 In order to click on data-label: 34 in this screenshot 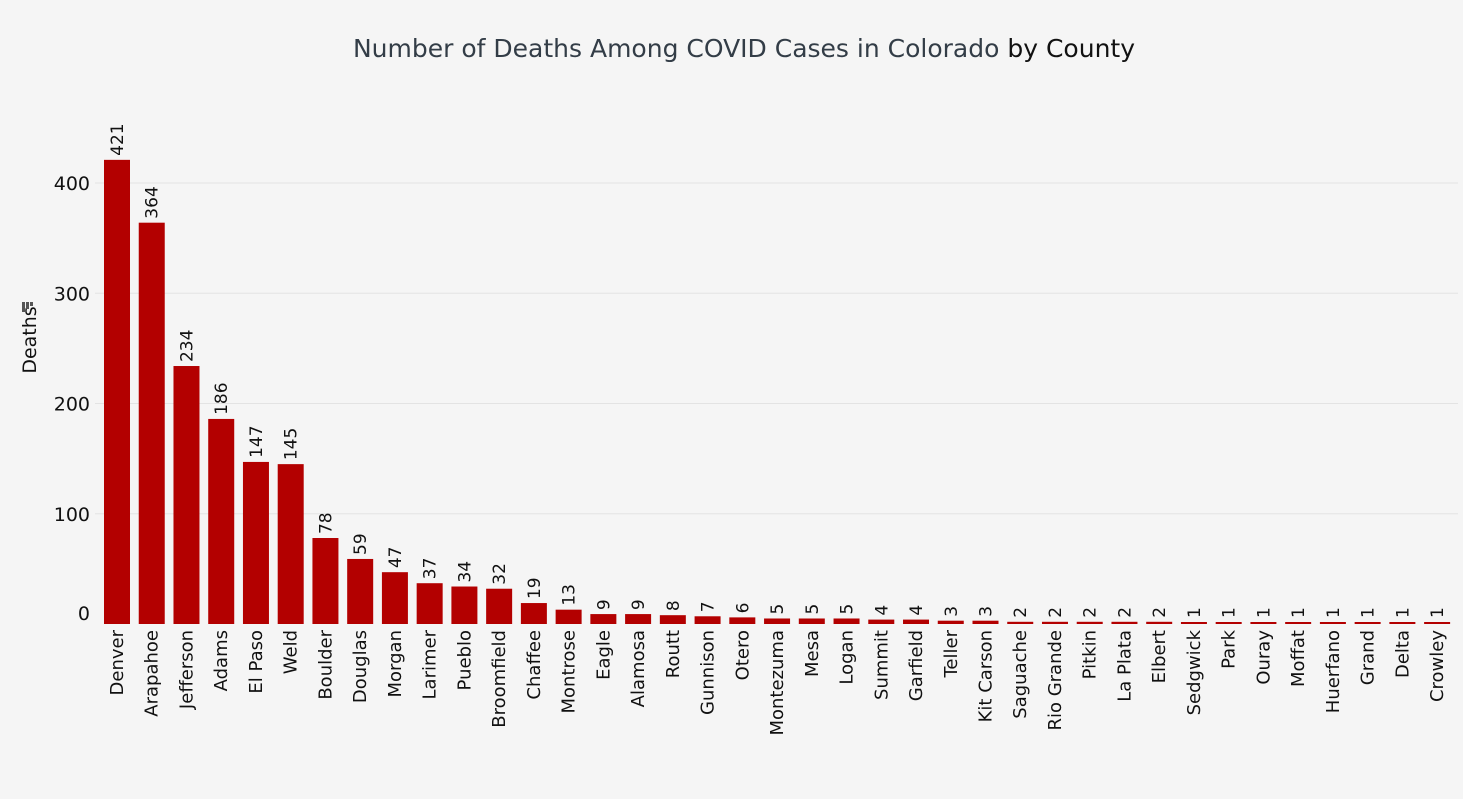, I will do `click(465, 572)`.